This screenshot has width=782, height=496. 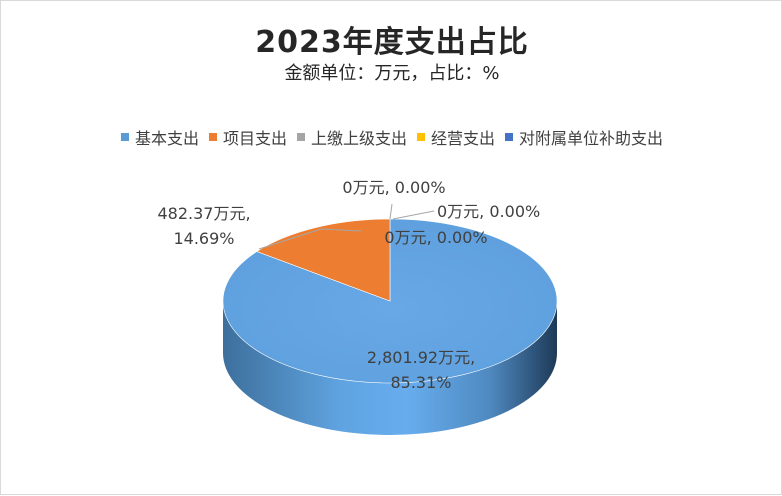 I want to click on legend-label-4: 对附属单位补助支出, so click(x=591, y=138).